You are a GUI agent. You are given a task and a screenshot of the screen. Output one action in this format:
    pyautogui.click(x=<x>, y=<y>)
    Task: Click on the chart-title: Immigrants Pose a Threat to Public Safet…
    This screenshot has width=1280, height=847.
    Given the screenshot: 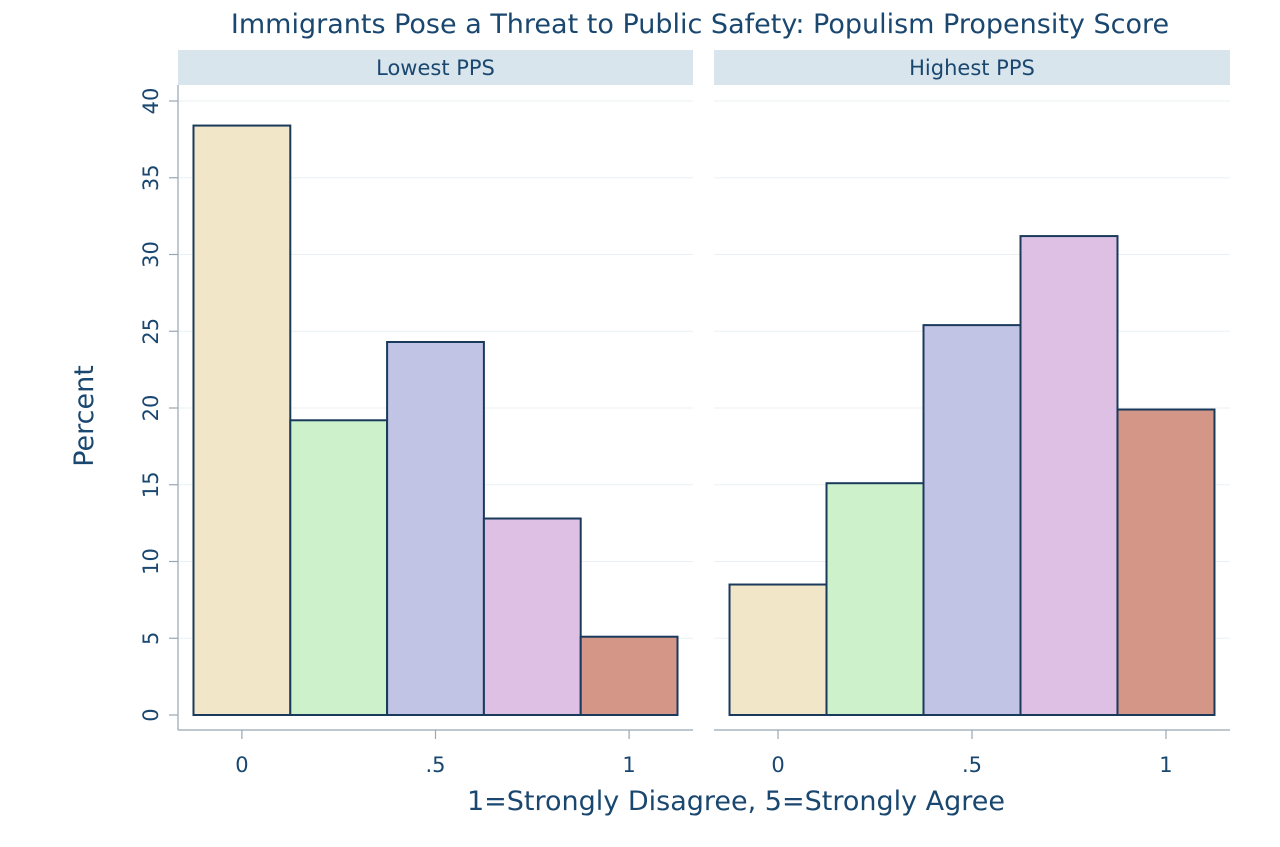 What is the action you would take?
    pyautogui.click(x=700, y=24)
    